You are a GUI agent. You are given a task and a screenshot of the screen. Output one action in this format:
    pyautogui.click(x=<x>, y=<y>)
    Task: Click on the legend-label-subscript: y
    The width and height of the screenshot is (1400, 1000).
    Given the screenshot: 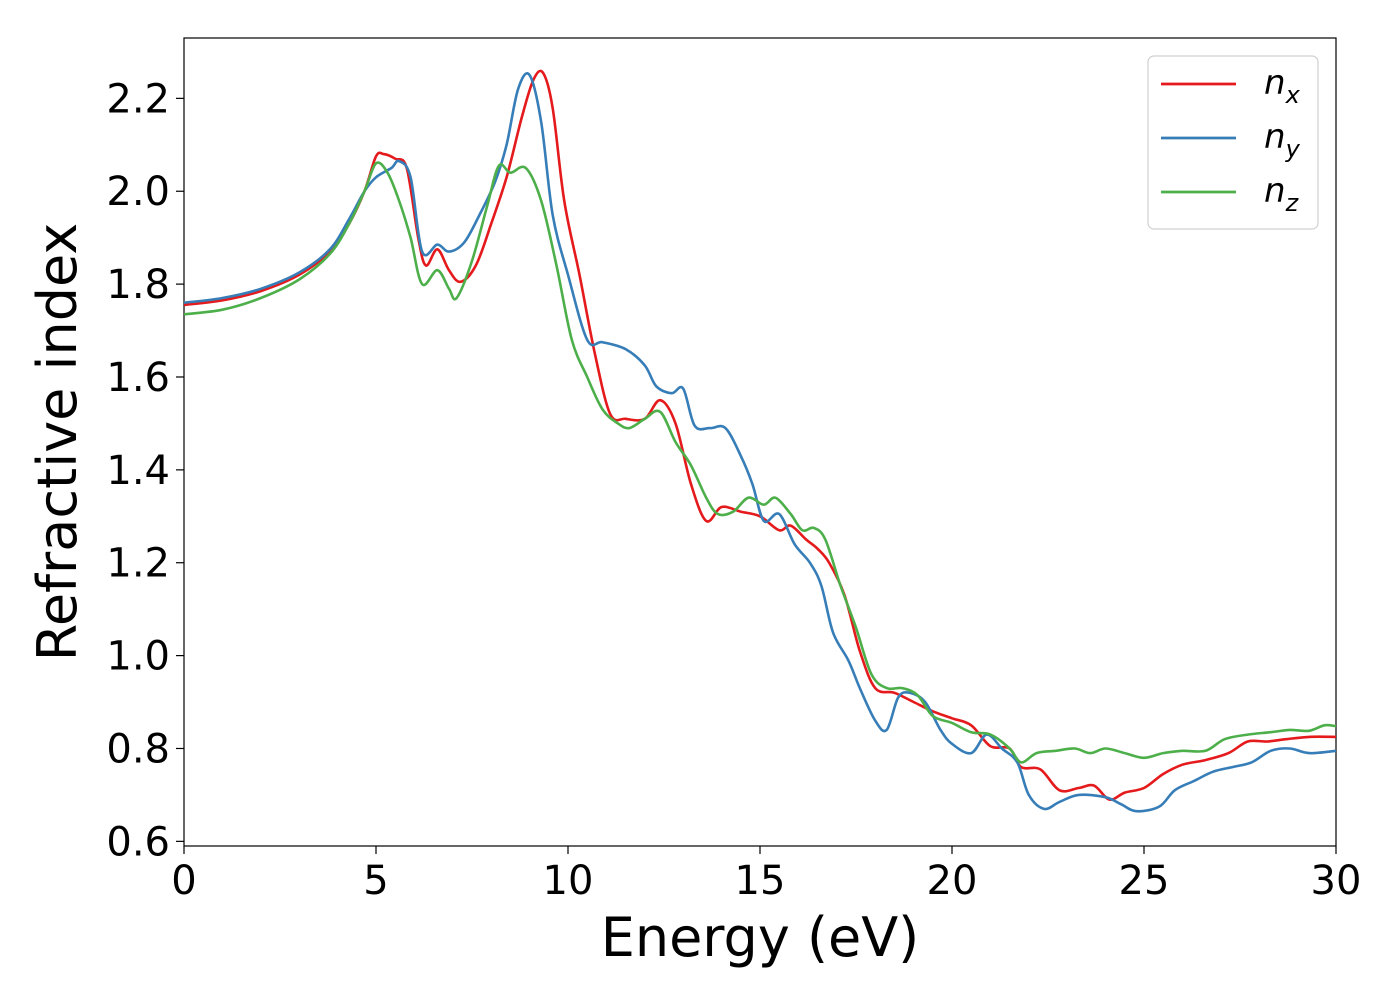 What is the action you would take?
    pyautogui.click(x=1293, y=149)
    